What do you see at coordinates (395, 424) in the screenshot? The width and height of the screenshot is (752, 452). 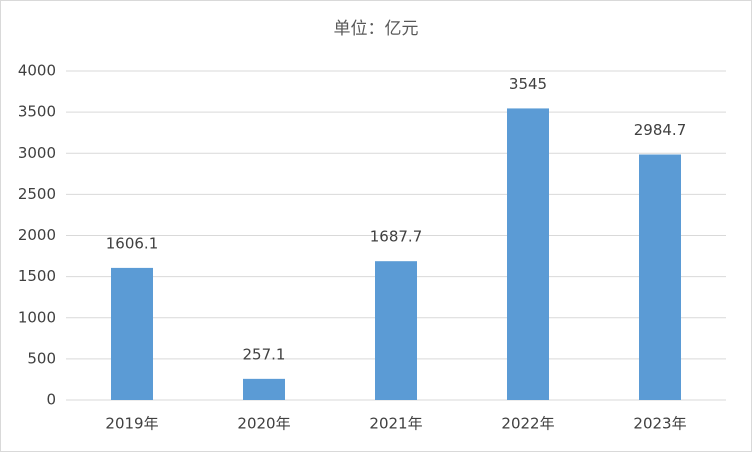 I see `x-tick-label: 2021年` at bounding box center [395, 424].